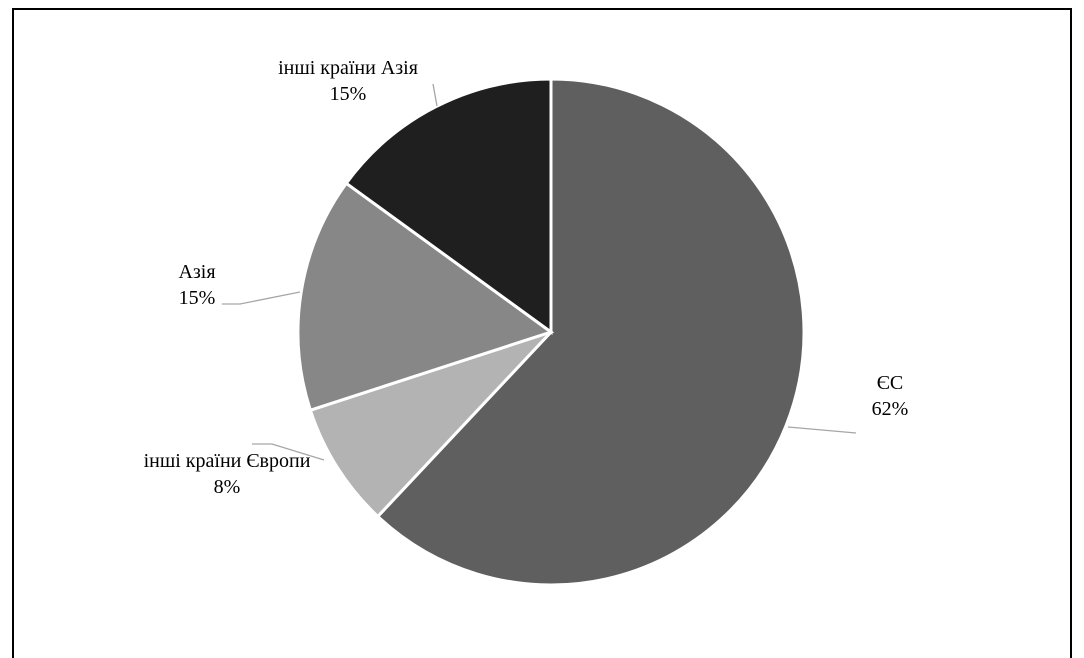 This screenshot has width=1084, height=658. What do you see at coordinates (196, 272) in the screenshot?
I see `slice-category-label-3: Азія` at bounding box center [196, 272].